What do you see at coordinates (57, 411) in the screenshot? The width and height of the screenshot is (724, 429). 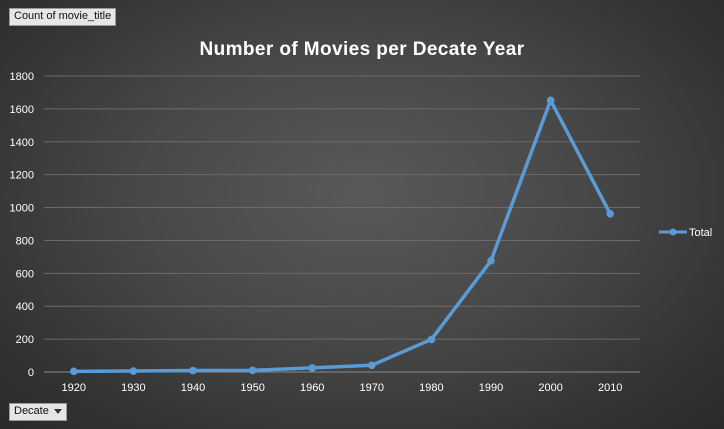 I see `dropdown-arrow-icon` at bounding box center [57, 411].